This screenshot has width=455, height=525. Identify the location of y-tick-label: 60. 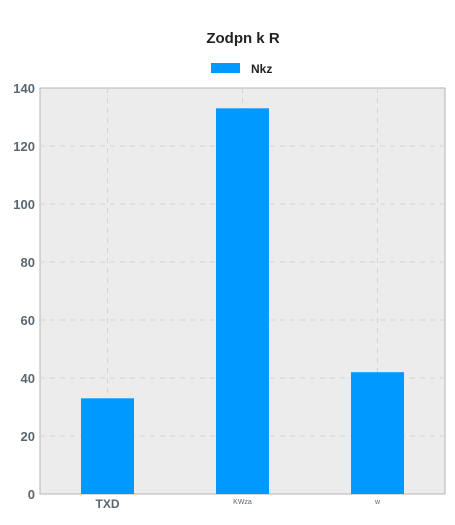
(28, 320).